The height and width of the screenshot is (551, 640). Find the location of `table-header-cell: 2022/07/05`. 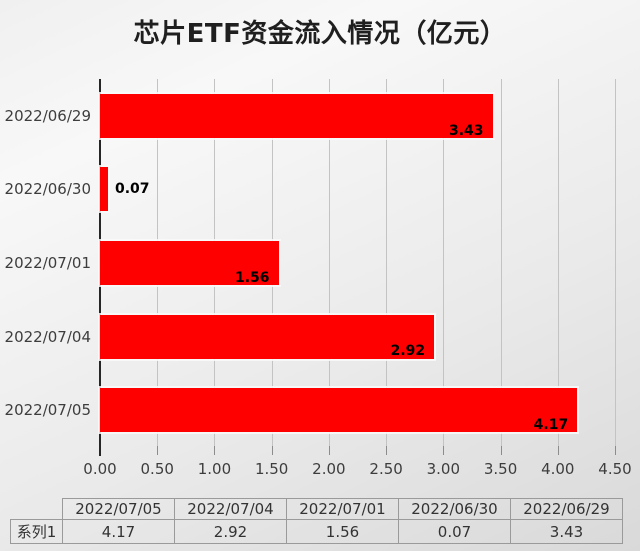

table-header-cell: 2022/07/05 is located at coordinates (118, 509).